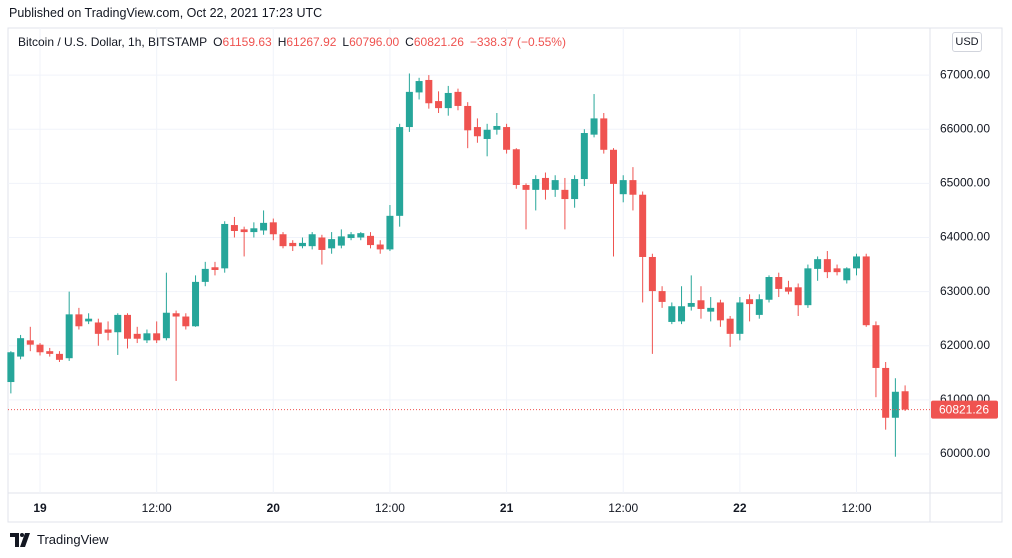  Describe the element at coordinates (274, 508) in the screenshot. I see `x-tick-label: 20` at that location.